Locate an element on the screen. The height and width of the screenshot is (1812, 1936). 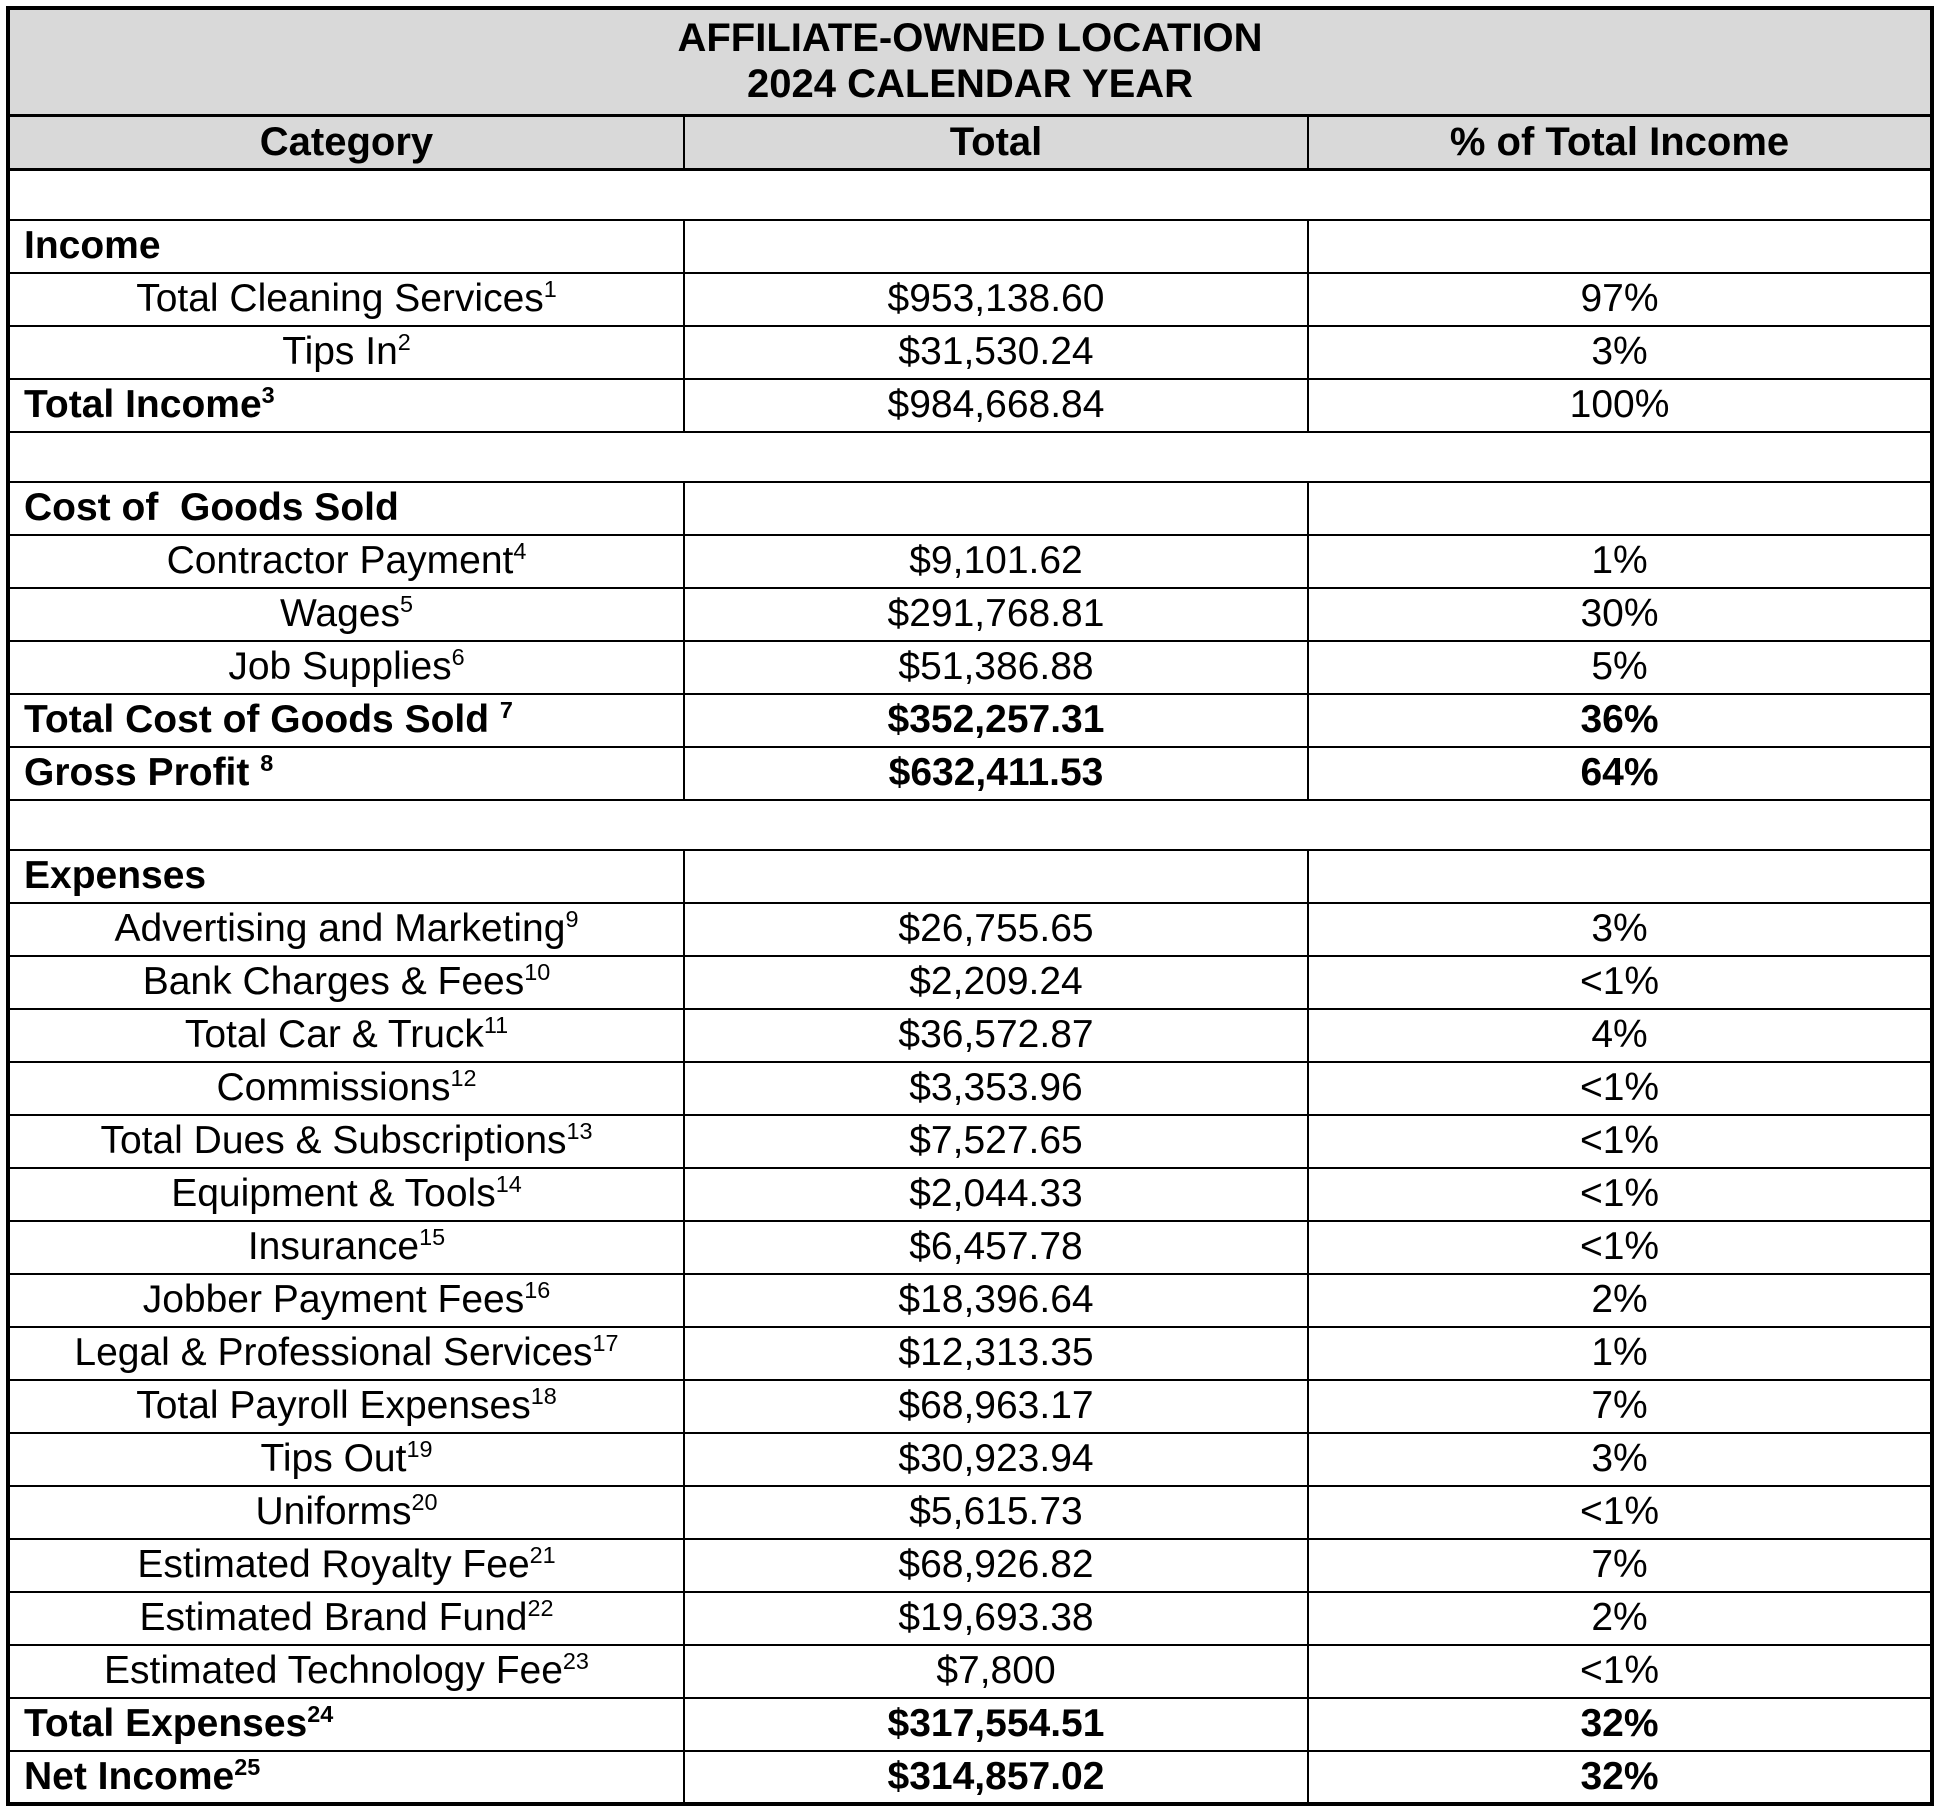
footnote-ref: 7 is located at coordinates (506, 710).